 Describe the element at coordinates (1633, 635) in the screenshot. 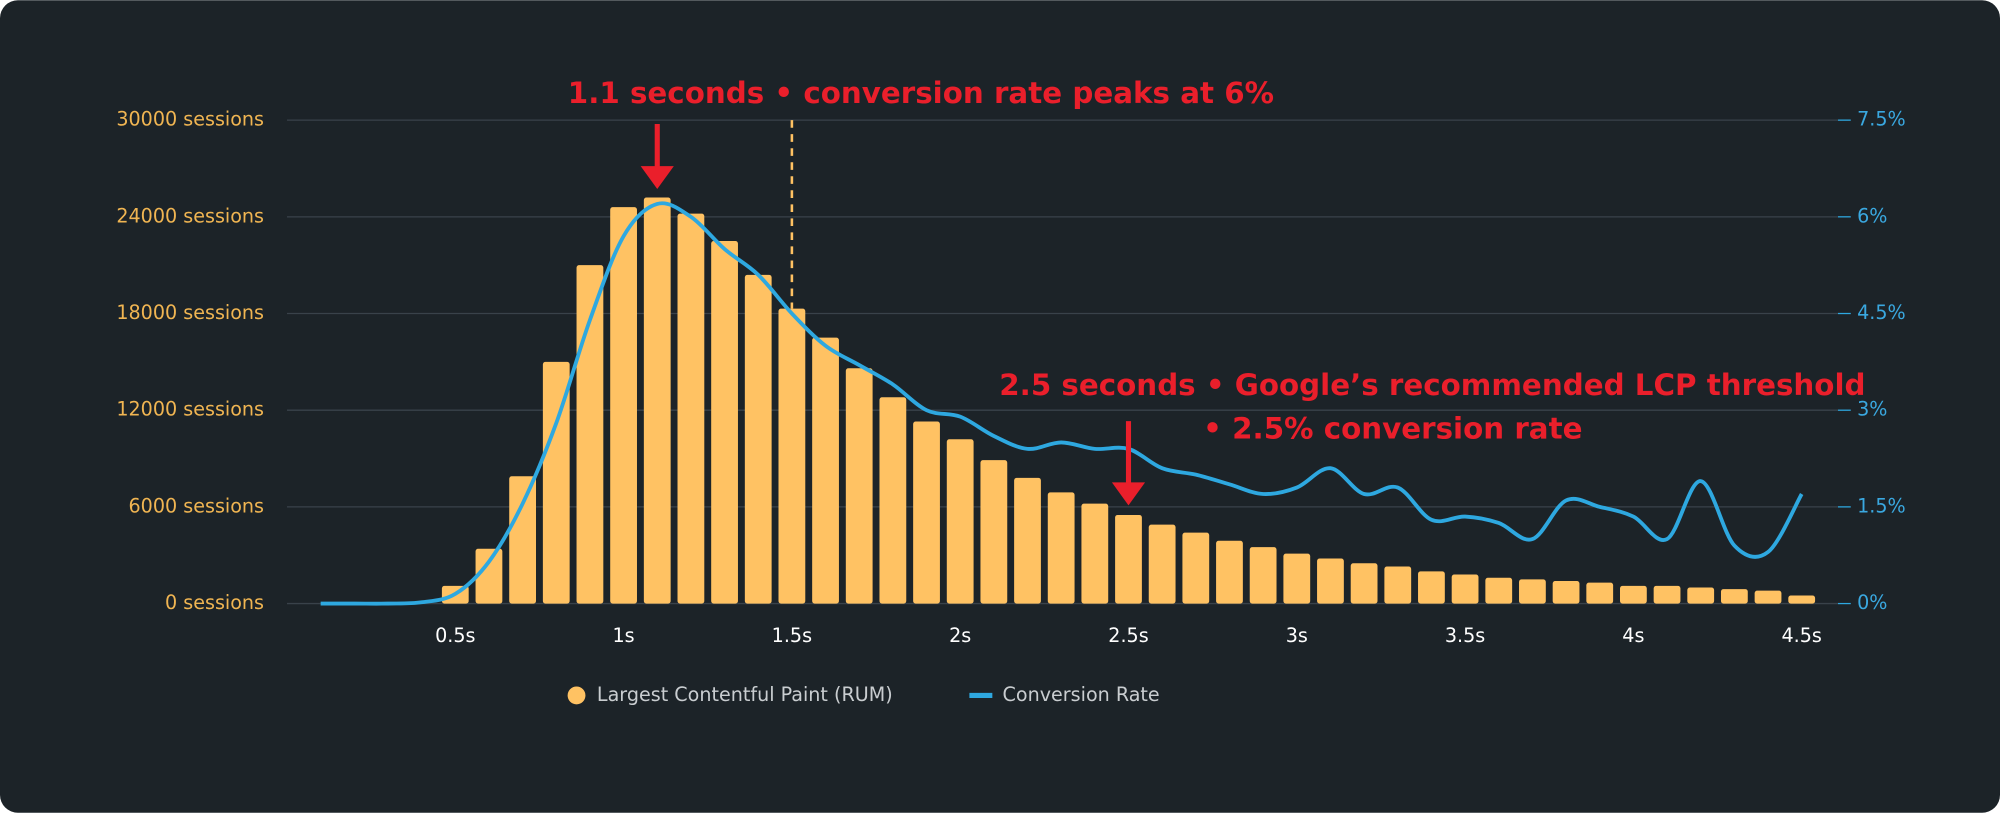

I see `x-tick-label: 4s` at that location.